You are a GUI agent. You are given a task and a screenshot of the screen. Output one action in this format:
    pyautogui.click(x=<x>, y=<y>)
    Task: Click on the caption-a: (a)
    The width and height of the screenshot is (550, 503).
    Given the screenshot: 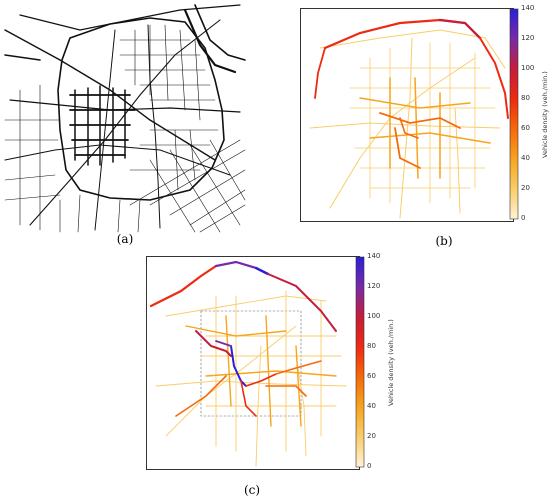 What is the action you would take?
    pyautogui.click(x=125, y=239)
    